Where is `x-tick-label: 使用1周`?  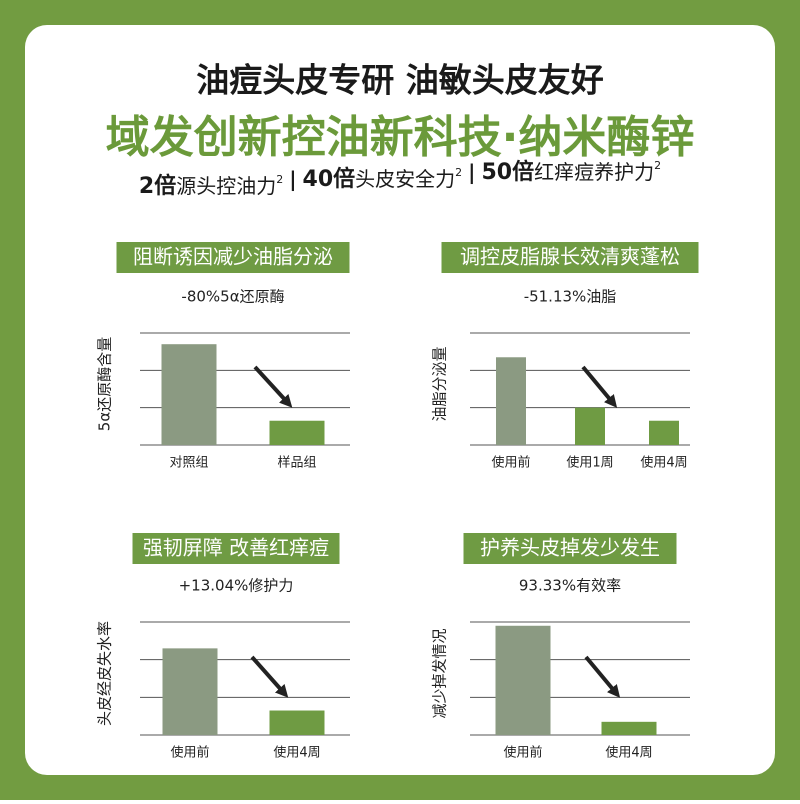
x-tick-label: 使用1周 is located at coordinates (589, 463).